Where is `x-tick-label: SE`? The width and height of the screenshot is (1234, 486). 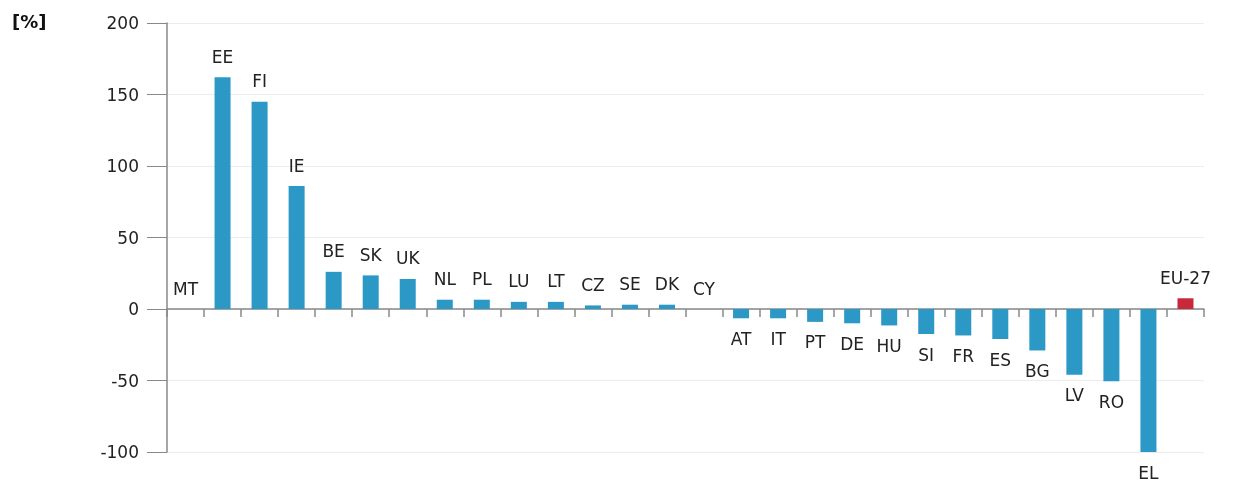
x-tick-label: SE is located at coordinates (630, 284).